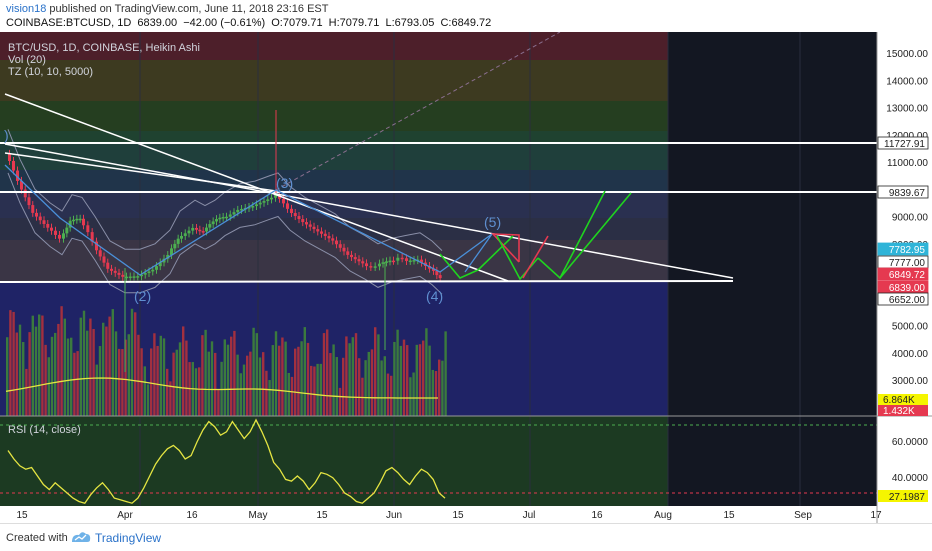 Image resolution: width=932 pixels, height=551 pixels. Describe the element at coordinates (50, 72) in the screenshot. I see `legend-tz: TZ (10, 10, 5000)` at that location.